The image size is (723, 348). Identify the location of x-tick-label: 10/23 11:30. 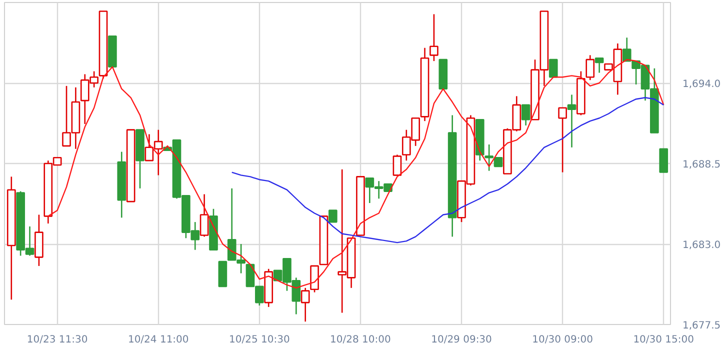
(57, 340).